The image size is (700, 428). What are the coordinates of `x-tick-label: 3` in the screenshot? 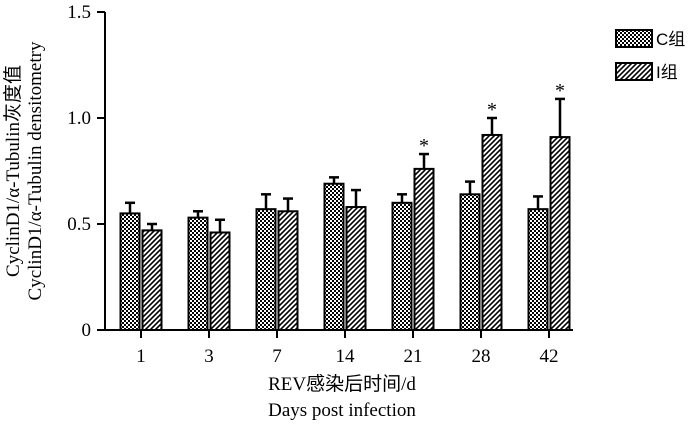 It's located at (209, 356).